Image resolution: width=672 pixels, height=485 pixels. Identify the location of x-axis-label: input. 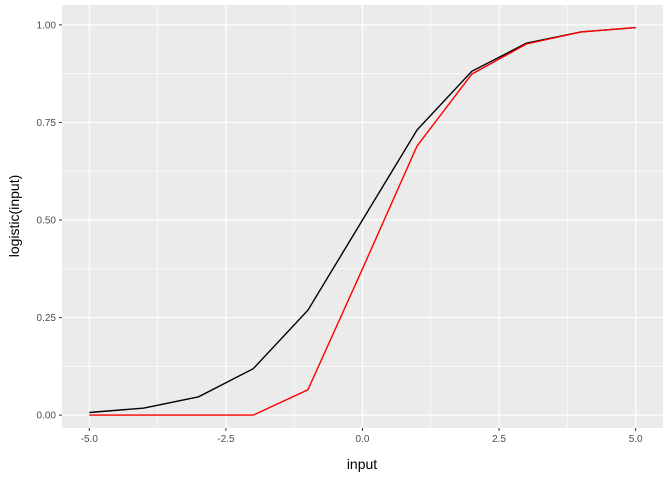
(362, 464).